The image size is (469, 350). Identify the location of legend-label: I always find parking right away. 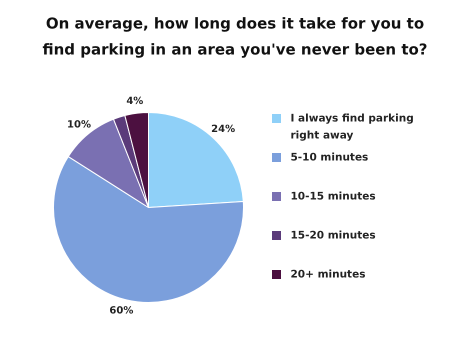
(352, 127).